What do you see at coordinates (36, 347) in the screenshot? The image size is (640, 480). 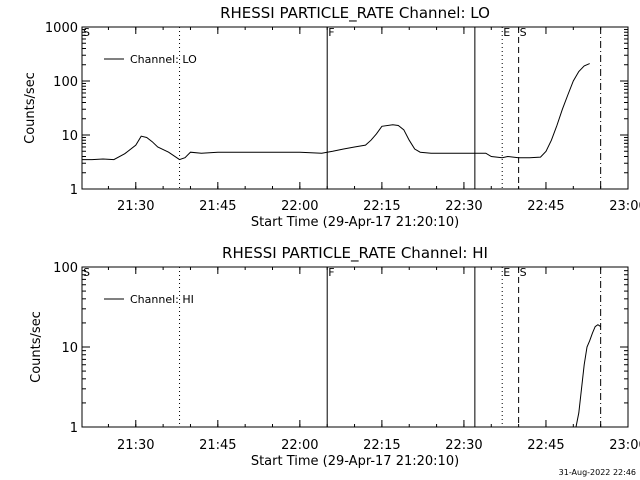 I see `panel-2-ylabel: Counts/sec` at bounding box center [36, 347].